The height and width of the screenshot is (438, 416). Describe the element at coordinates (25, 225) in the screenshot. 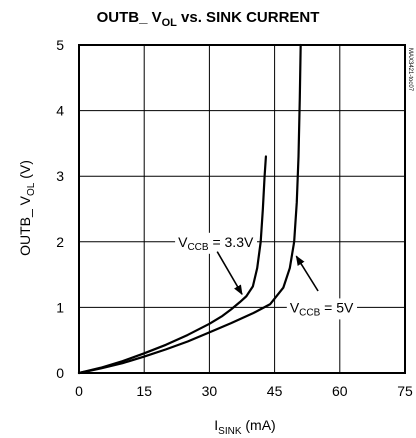

I see `y-axis-label-main: OUTB_ V` at that location.